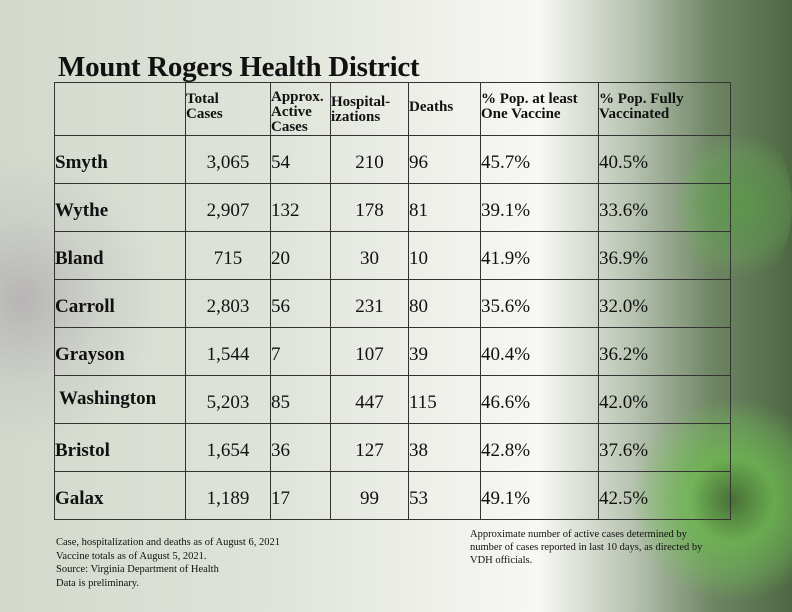 The height and width of the screenshot is (612, 792). Describe the element at coordinates (120, 399) in the screenshot. I see `cell-locality: Washington` at that location.